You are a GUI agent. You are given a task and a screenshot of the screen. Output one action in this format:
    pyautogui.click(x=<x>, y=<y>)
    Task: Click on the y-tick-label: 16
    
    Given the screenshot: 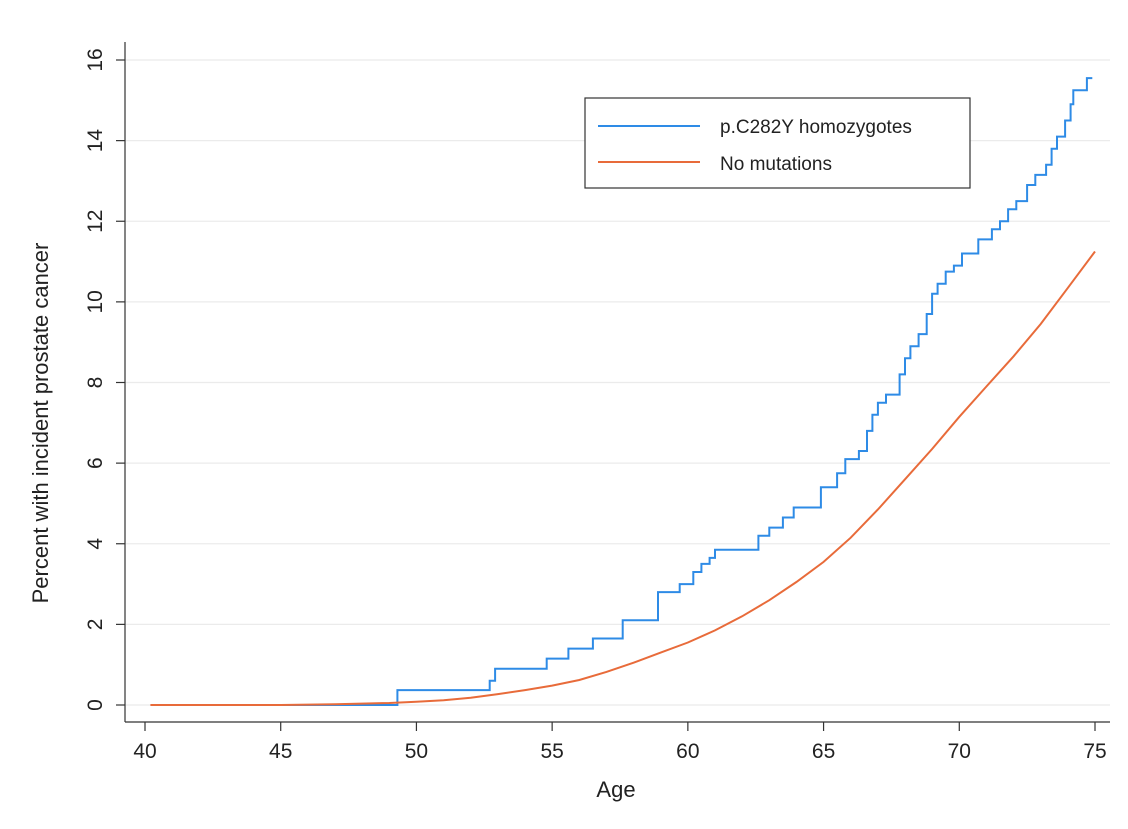 What is the action you would take?
    pyautogui.click(x=95, y=59)
    